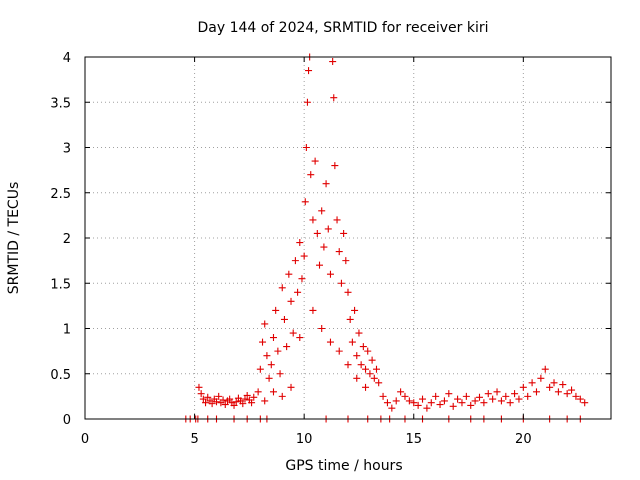 This screenshot has height=480, width=640. I want to click on y-tick-label: 4, so click(67, 58).